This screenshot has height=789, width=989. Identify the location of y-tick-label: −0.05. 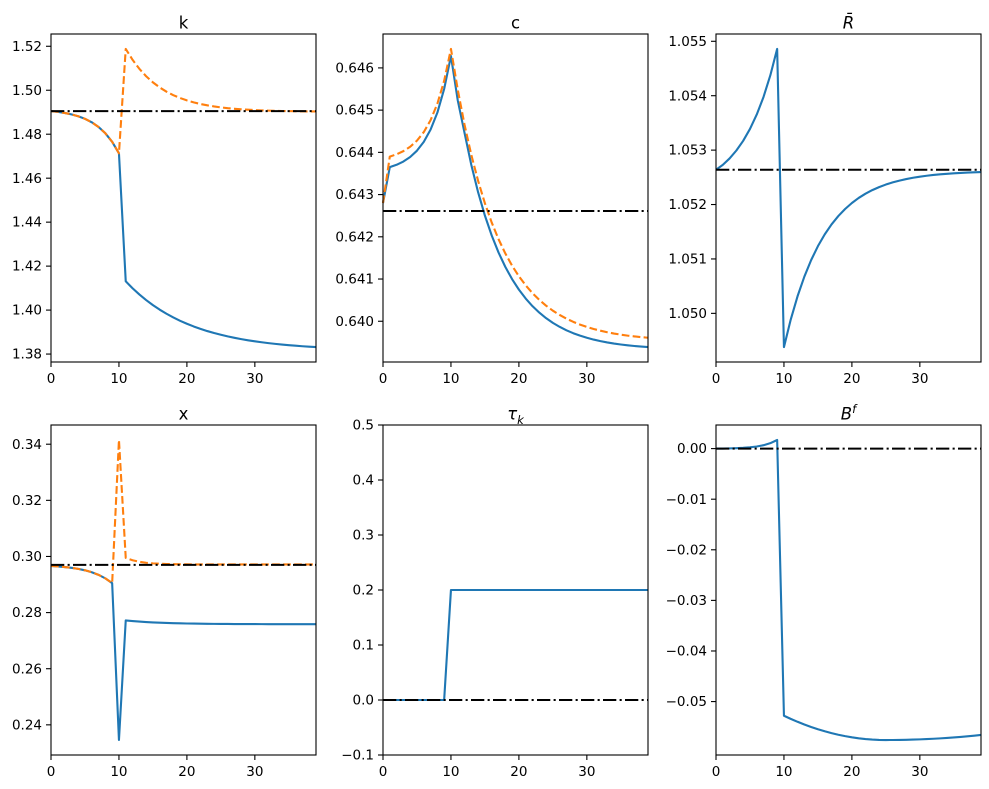
(686, 702).